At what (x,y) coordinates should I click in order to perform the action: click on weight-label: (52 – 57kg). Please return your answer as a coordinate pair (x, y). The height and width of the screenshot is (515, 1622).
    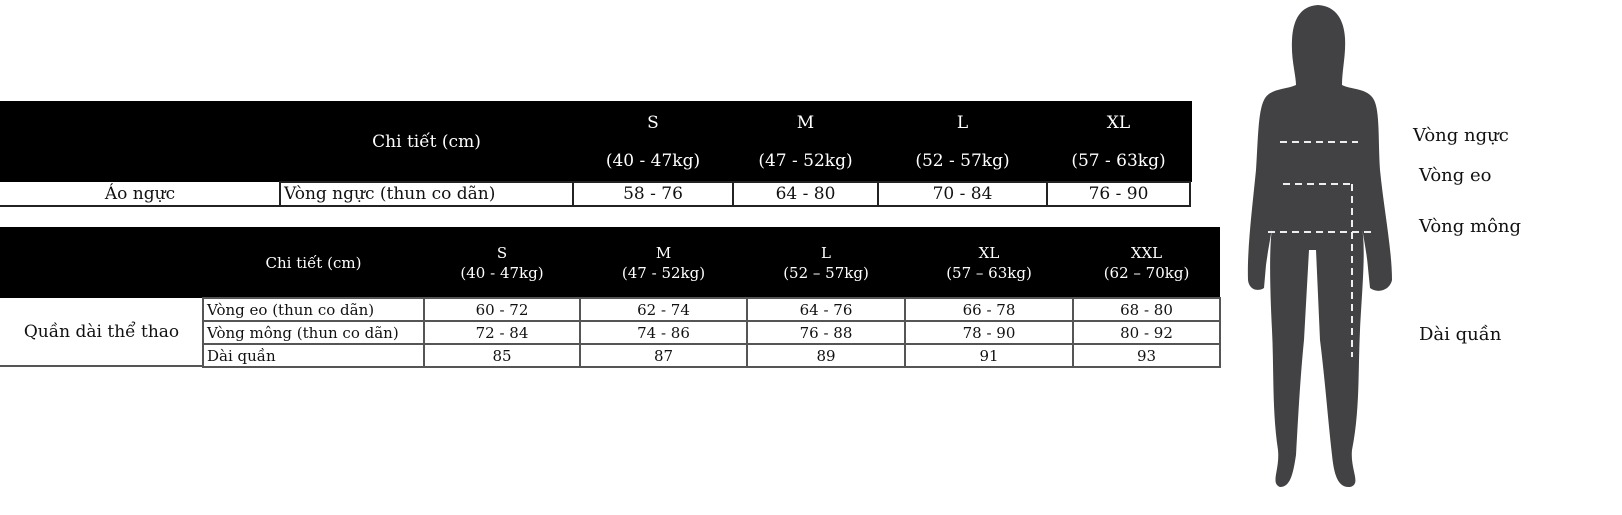
    Looking at the image, I should click on (826, 272).